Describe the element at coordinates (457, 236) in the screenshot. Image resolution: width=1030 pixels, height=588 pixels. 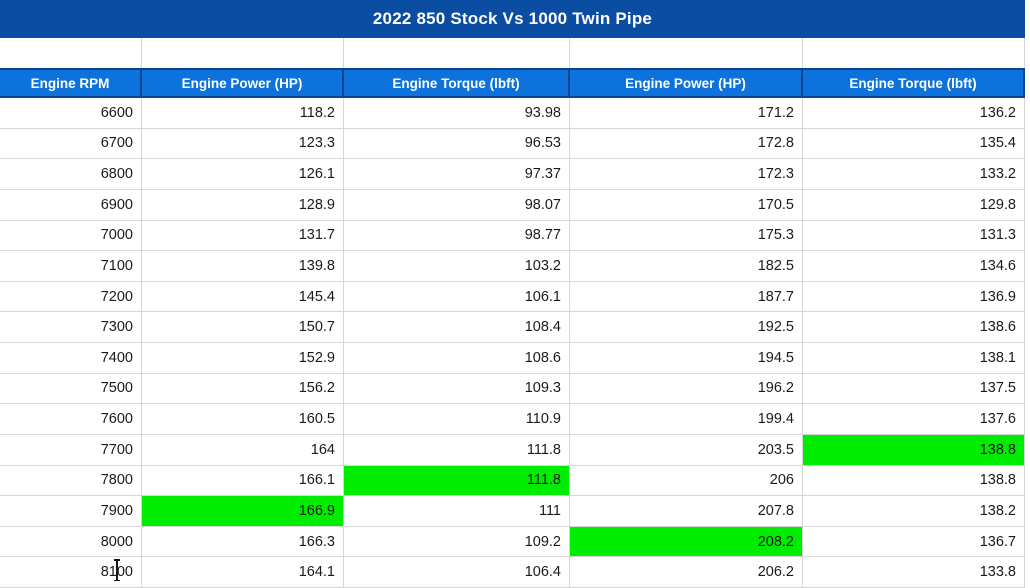
I see `table-cell: 98.77` at that location.